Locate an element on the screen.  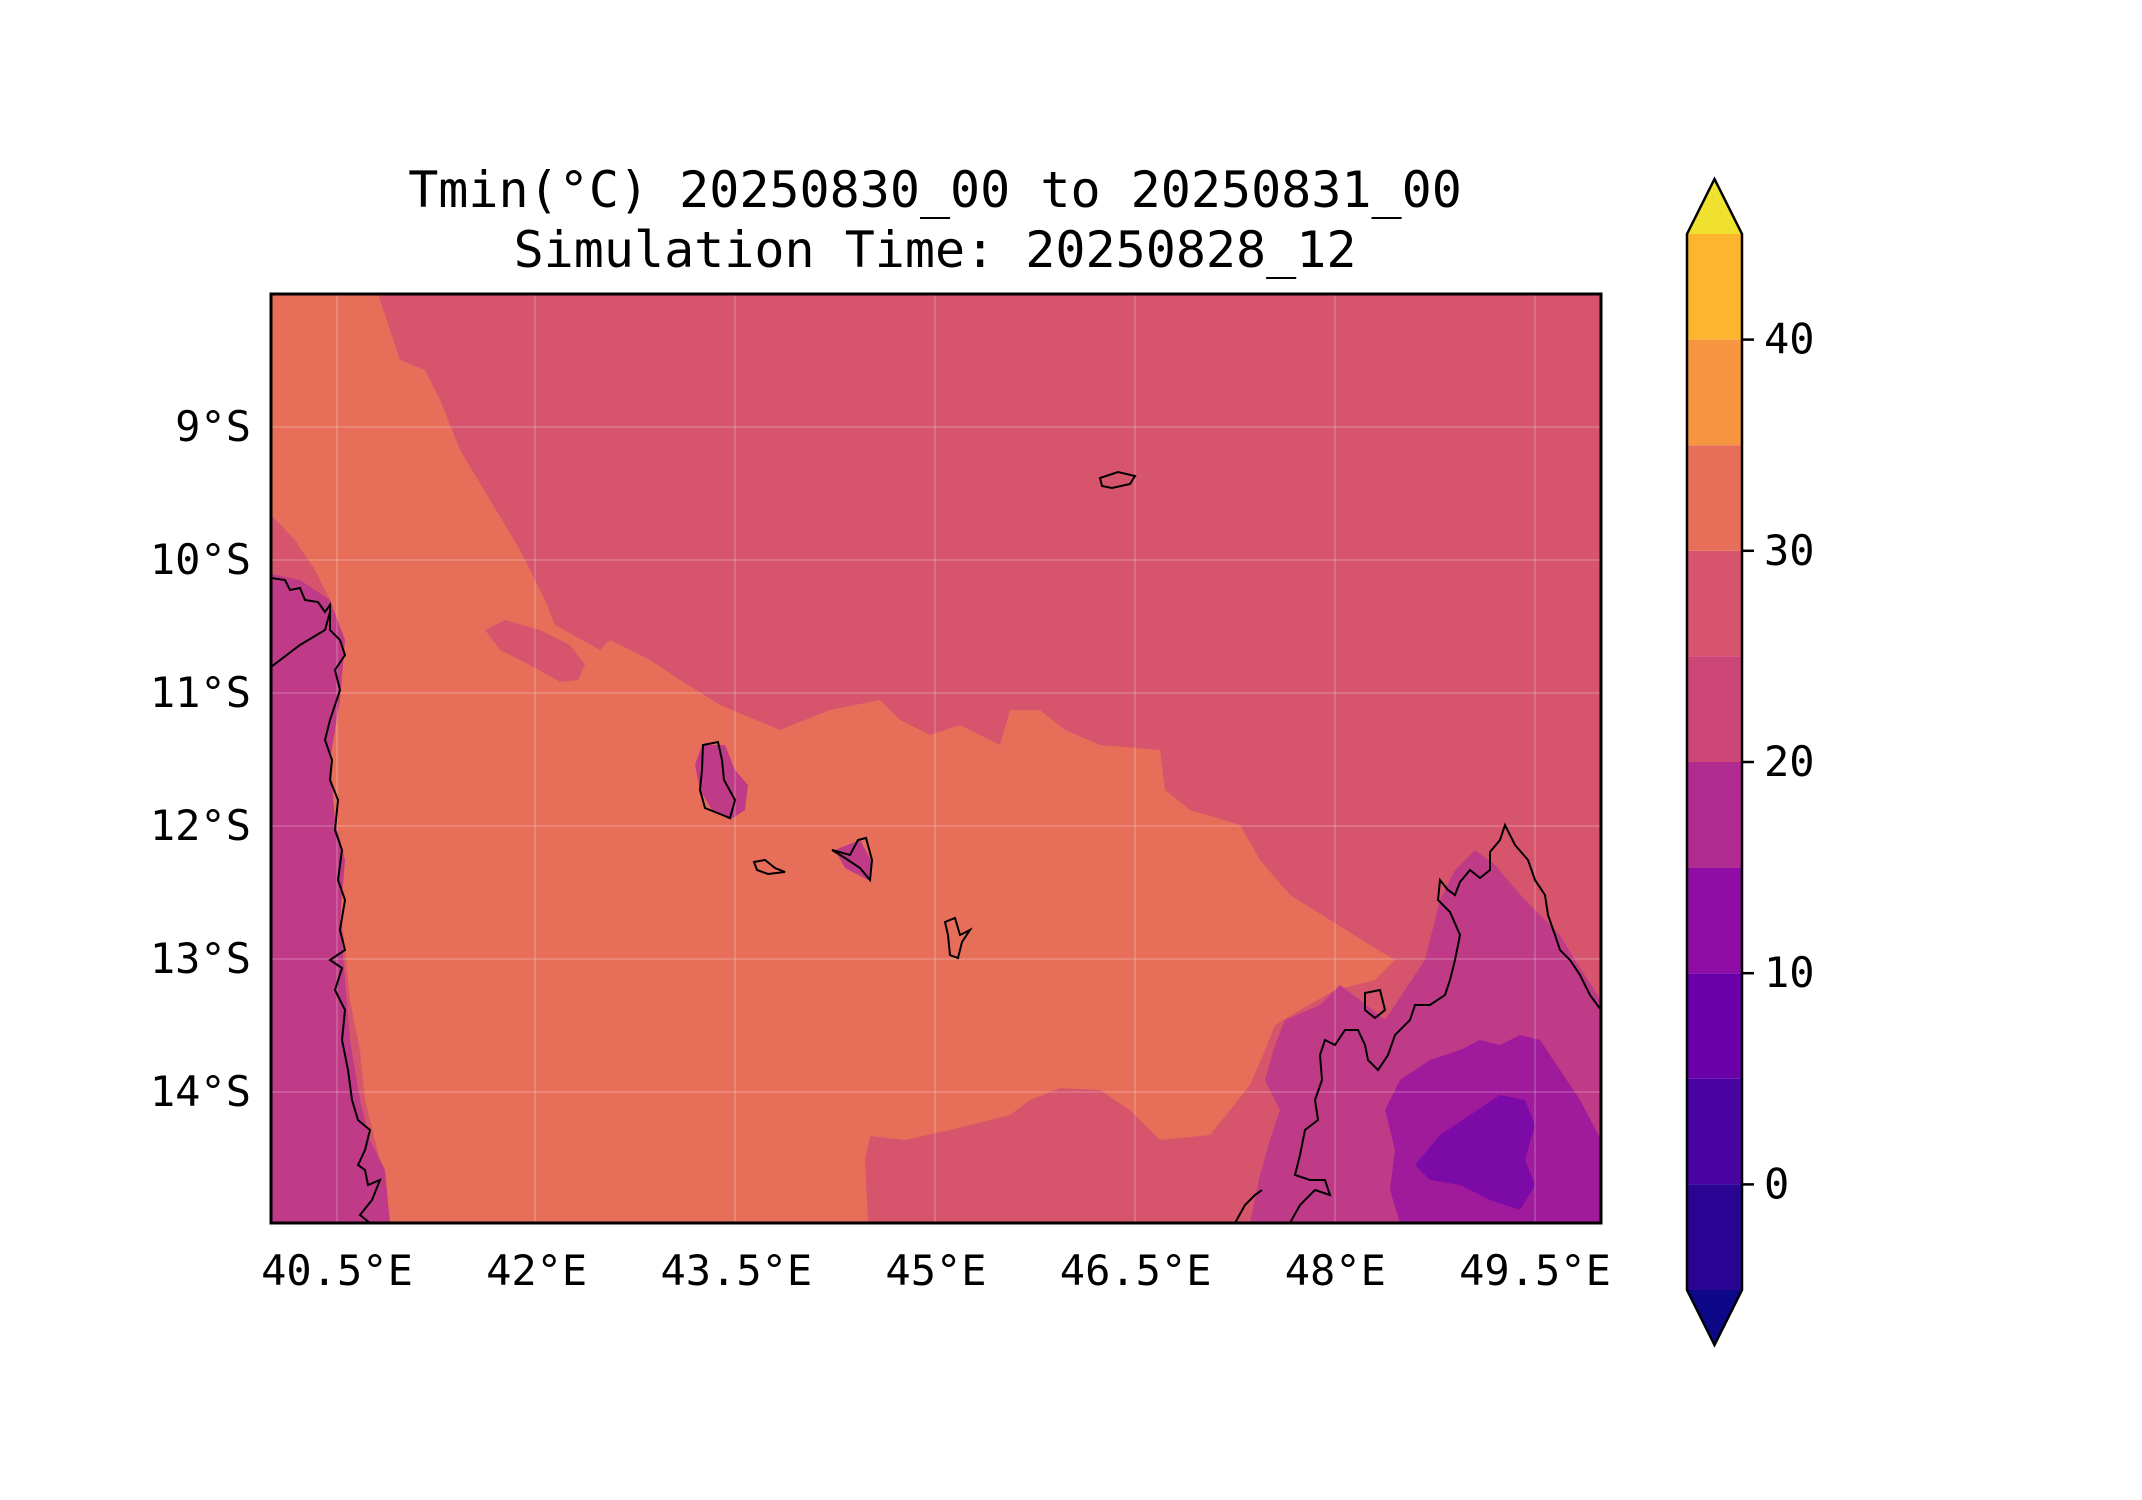
x-tick-label: 43.5°E is located at coordinates (736, 1270).